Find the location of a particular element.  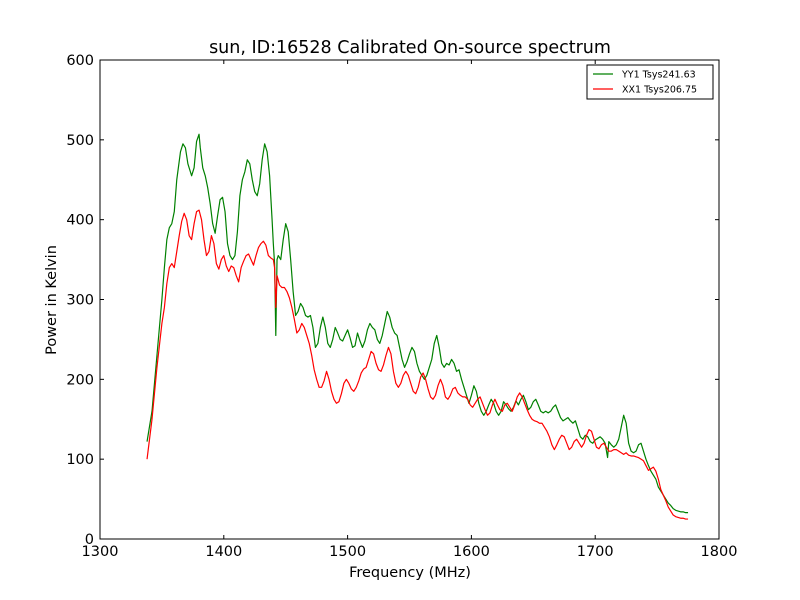

y-tick-label: 0 is located at coordinates (89, 540).